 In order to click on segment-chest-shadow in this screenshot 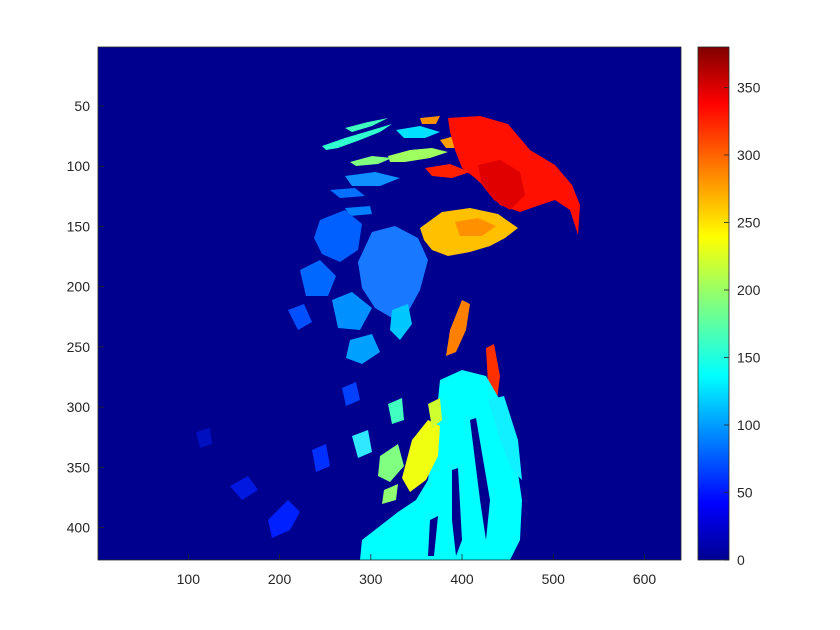, I will do `click(480, 479)`.